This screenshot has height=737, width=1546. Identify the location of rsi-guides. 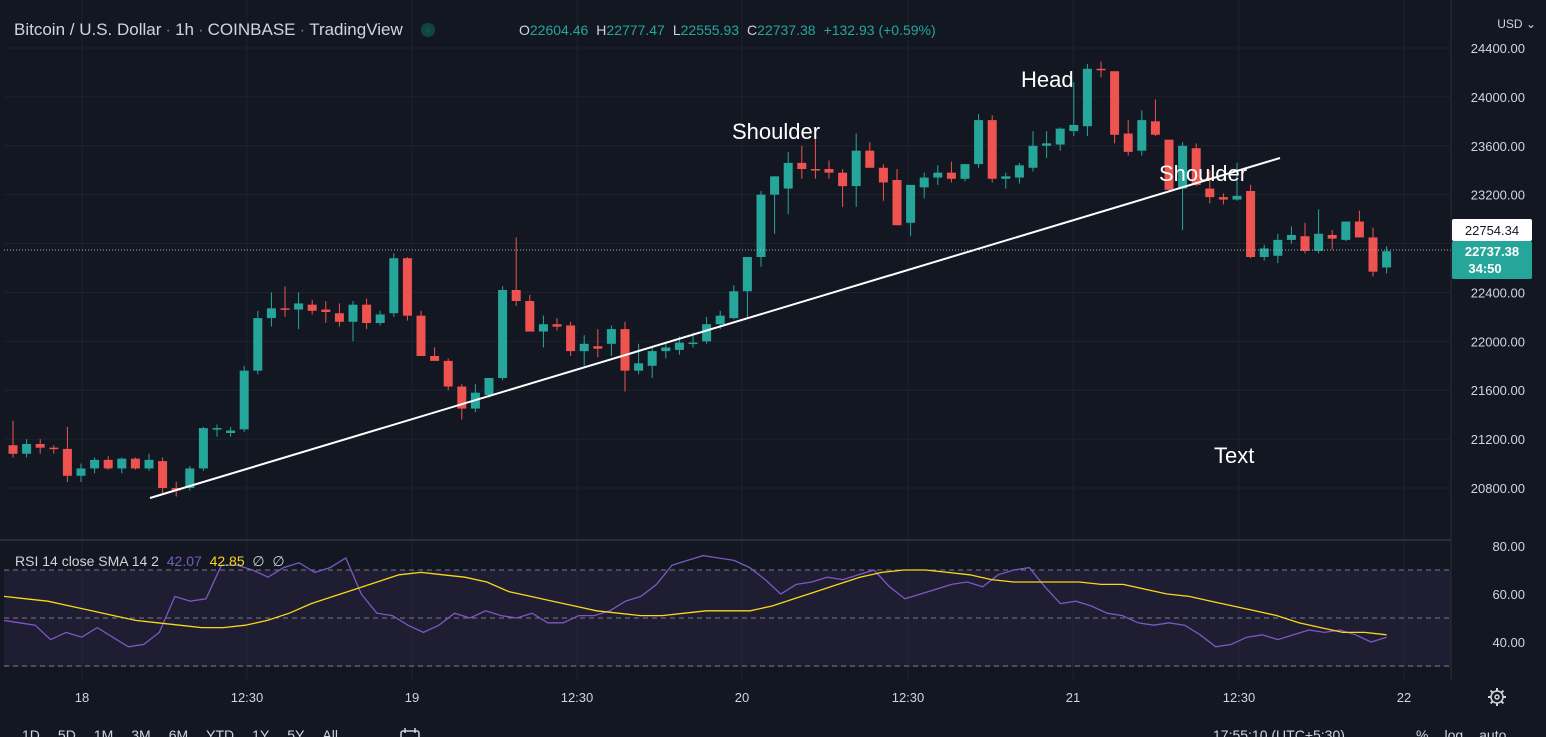
(727, 618).